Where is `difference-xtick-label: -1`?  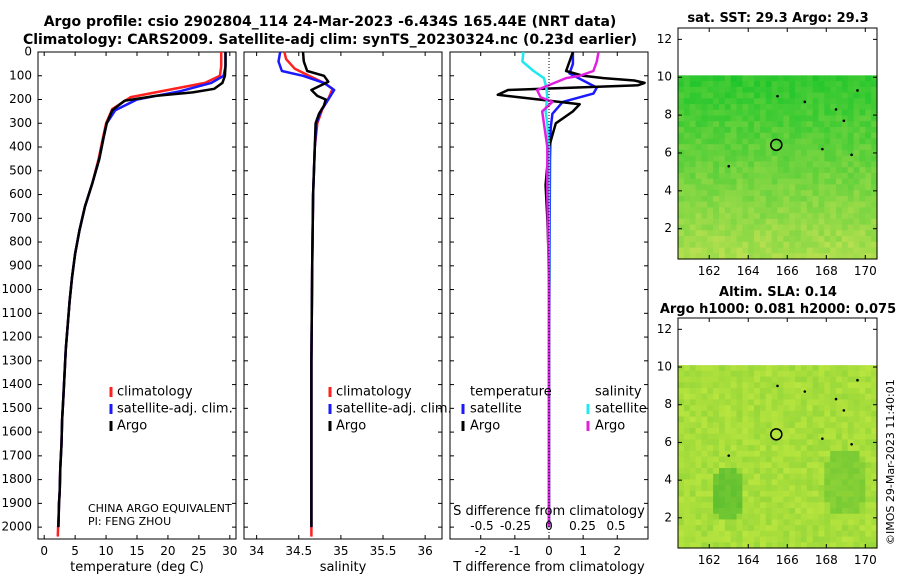
difference-xtick-label: -1 is located at coordinates (515, 551).